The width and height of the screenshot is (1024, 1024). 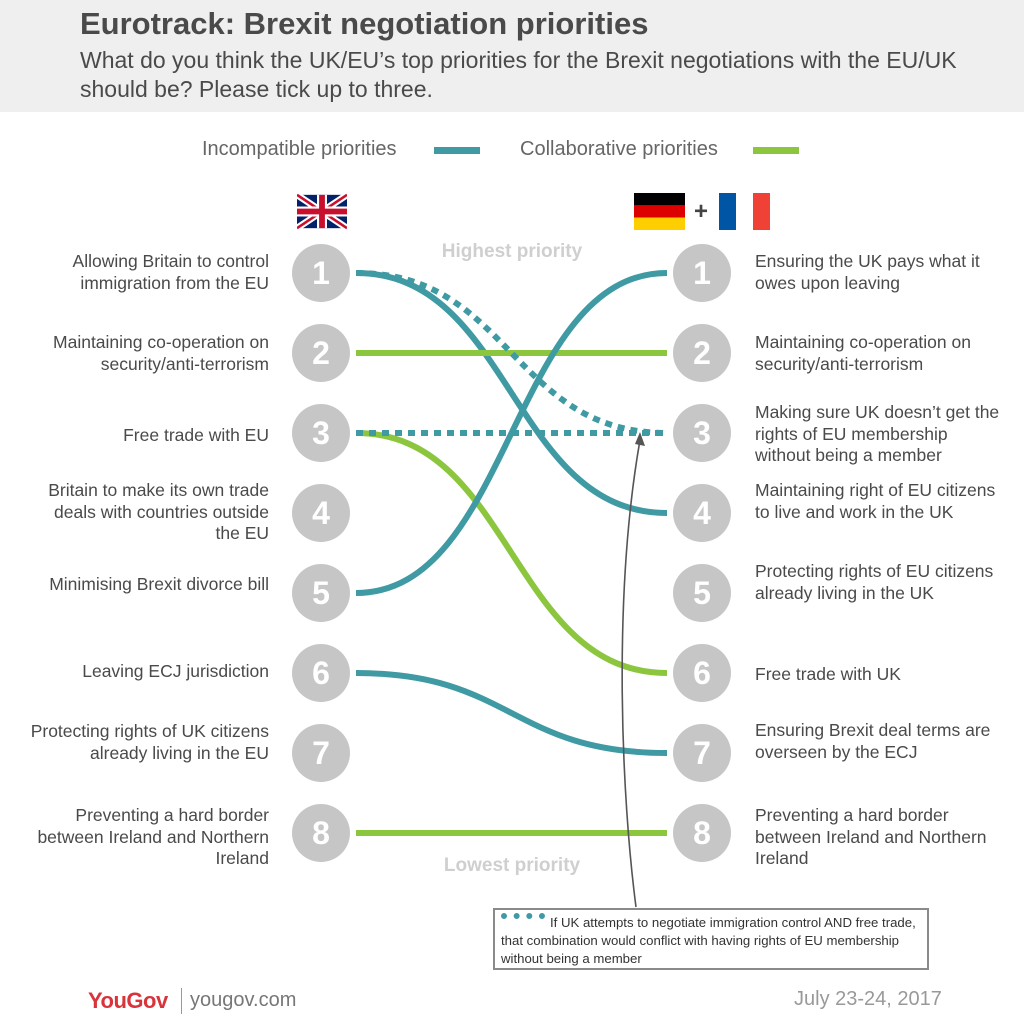 I want to click on footer-divider, so click(x=181, y=1001).